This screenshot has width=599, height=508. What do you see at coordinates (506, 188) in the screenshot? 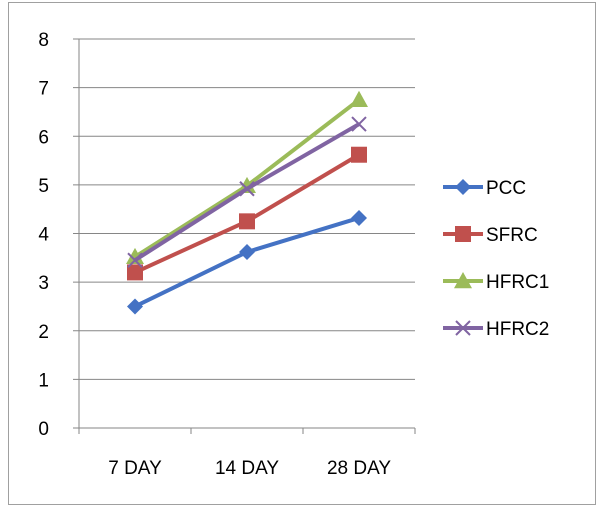
I see `legend-label: PCC` at bounding box center [506, 188].